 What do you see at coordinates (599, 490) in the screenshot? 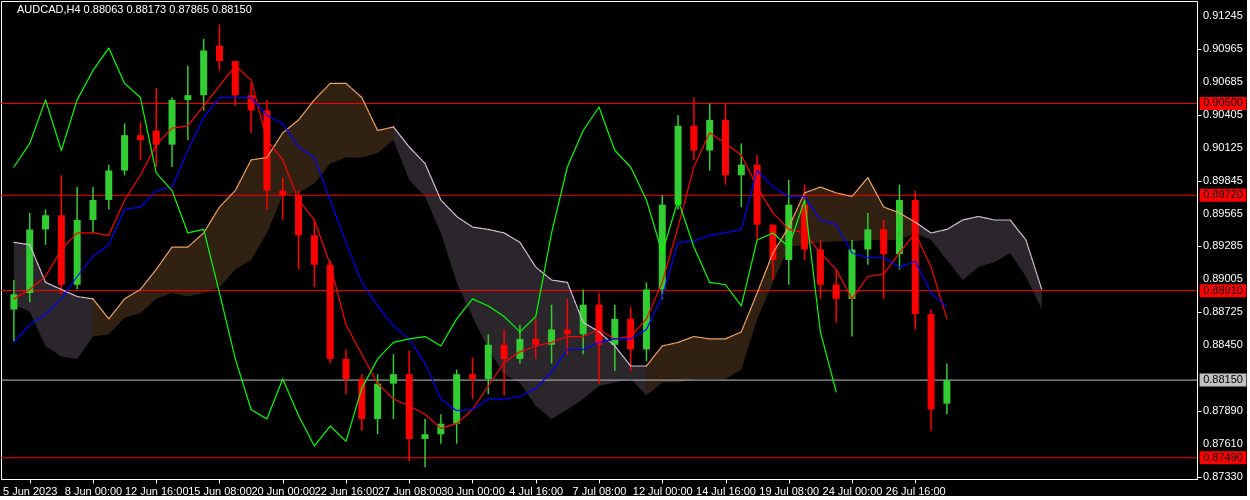
I see `x-tick-label: 7 Jul 08:00` at bounding box center [599, 490].